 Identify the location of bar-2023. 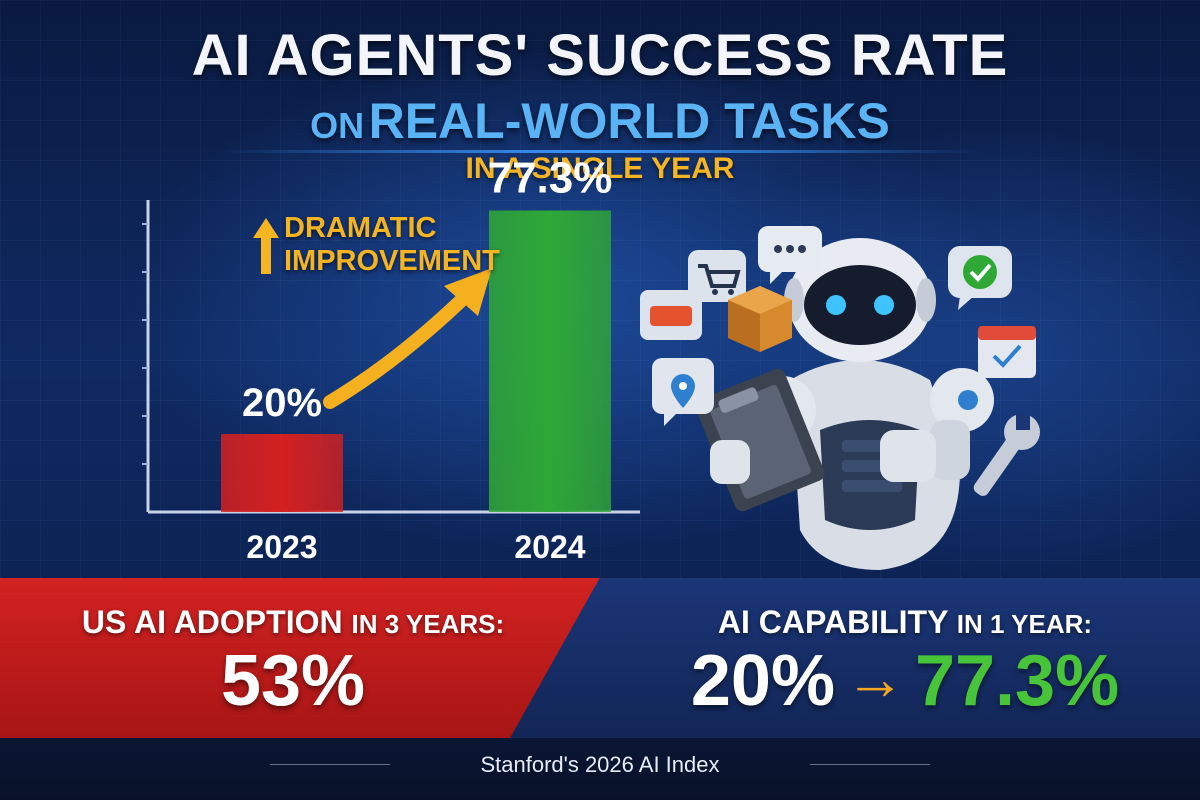
(282, 473).